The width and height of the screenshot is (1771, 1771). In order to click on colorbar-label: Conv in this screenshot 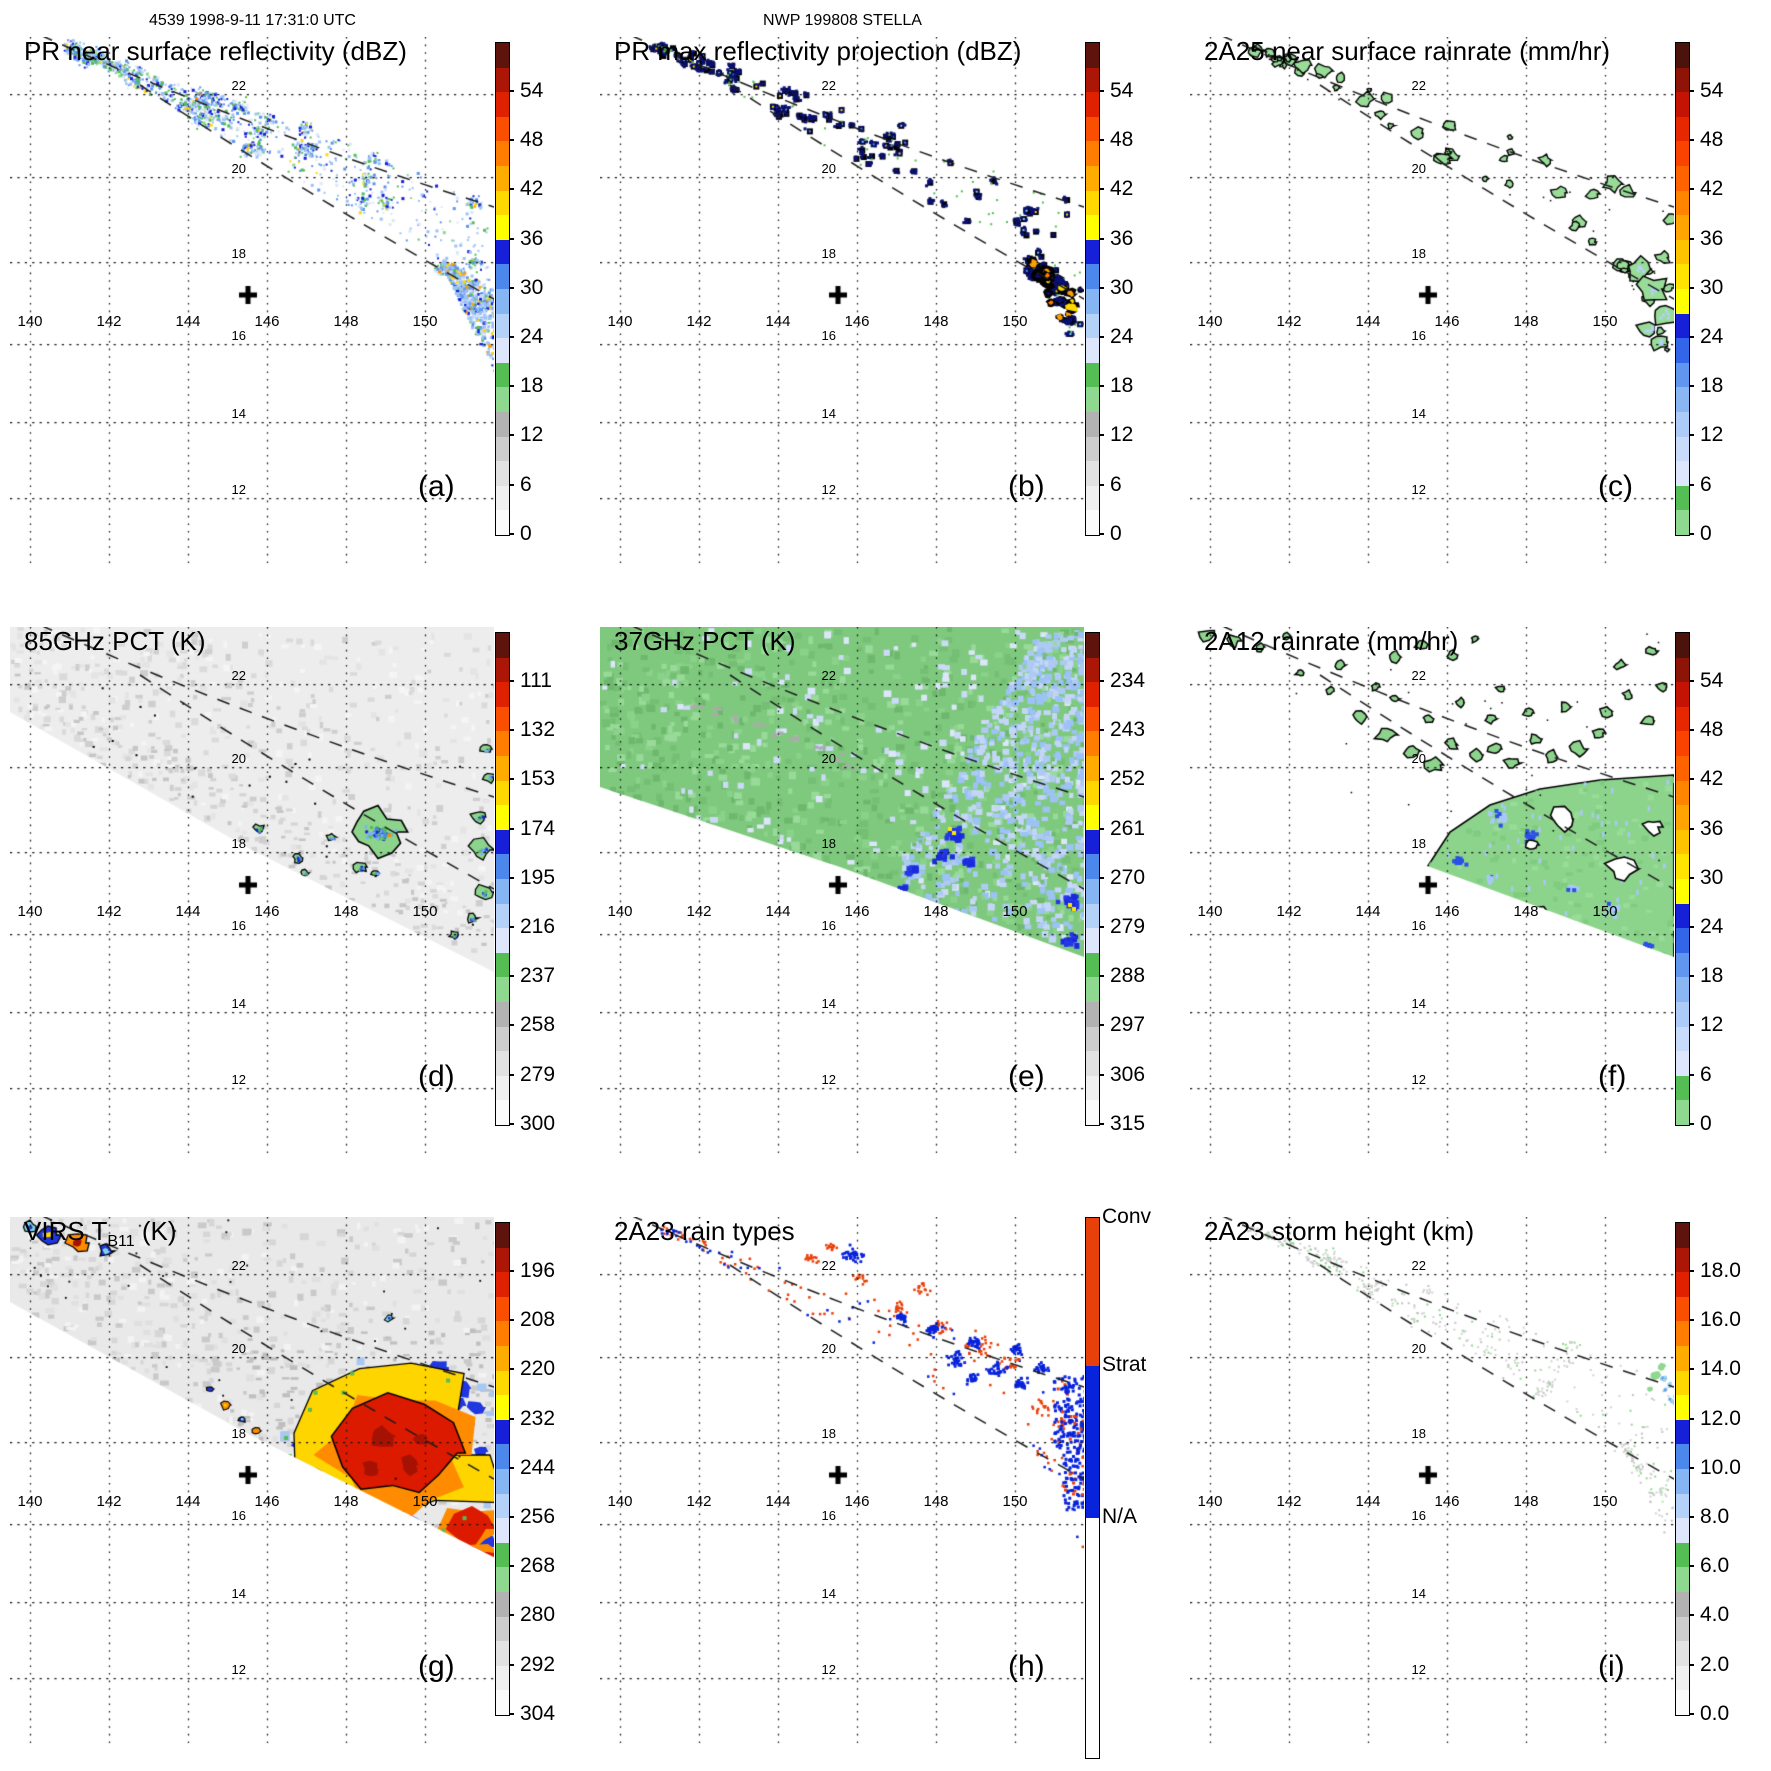, I will do `click(1127, 1216)`.